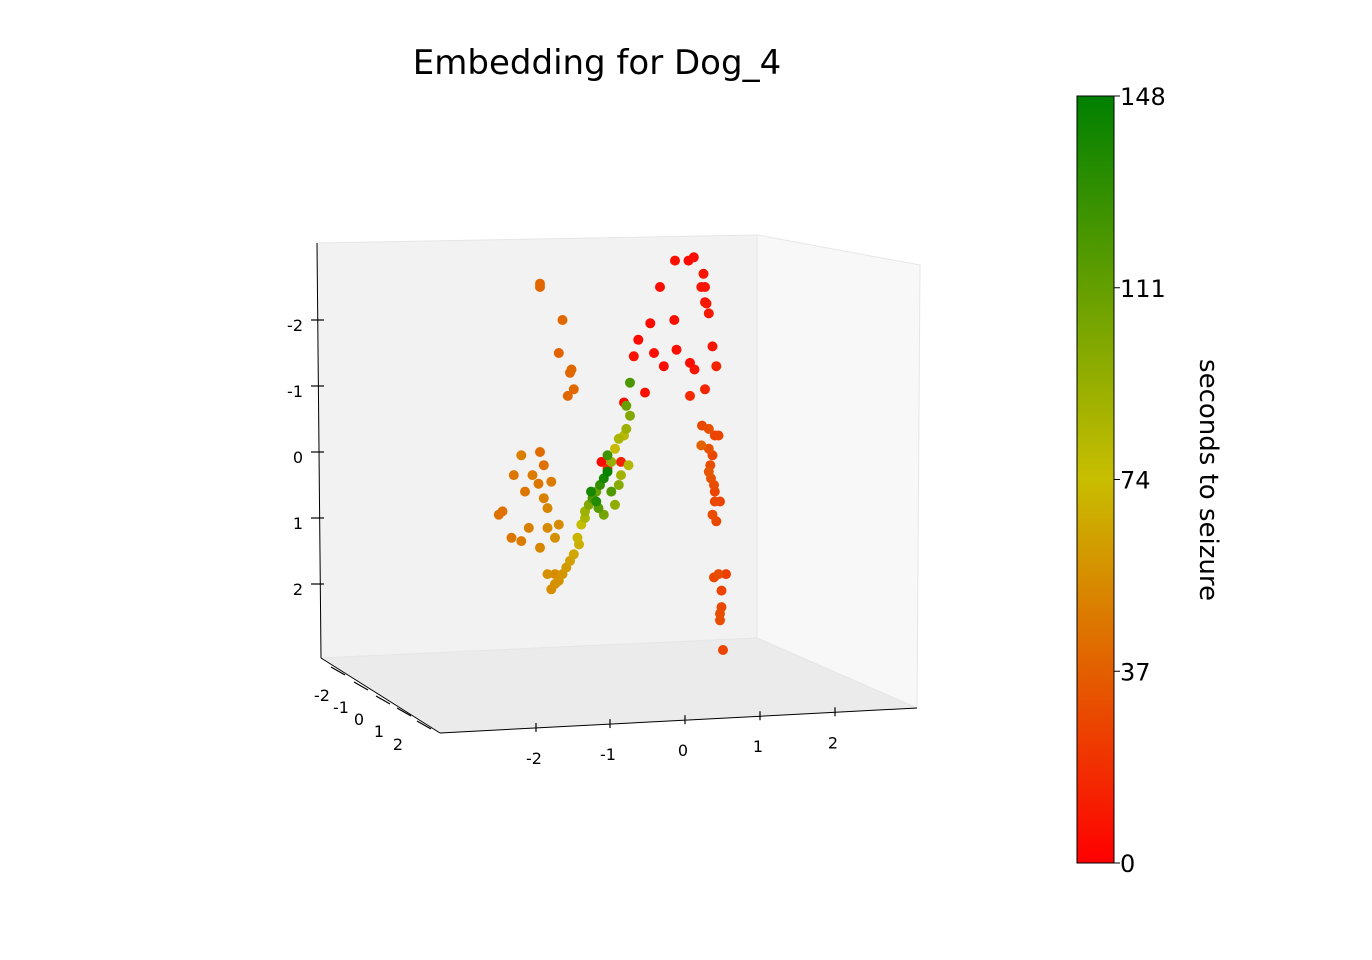 Image resolution: width=1372 pixels, height=960 pixels. I want to click on colorbar: 0 37 74 111 148 seconds to seizure, so click(1149, 480).